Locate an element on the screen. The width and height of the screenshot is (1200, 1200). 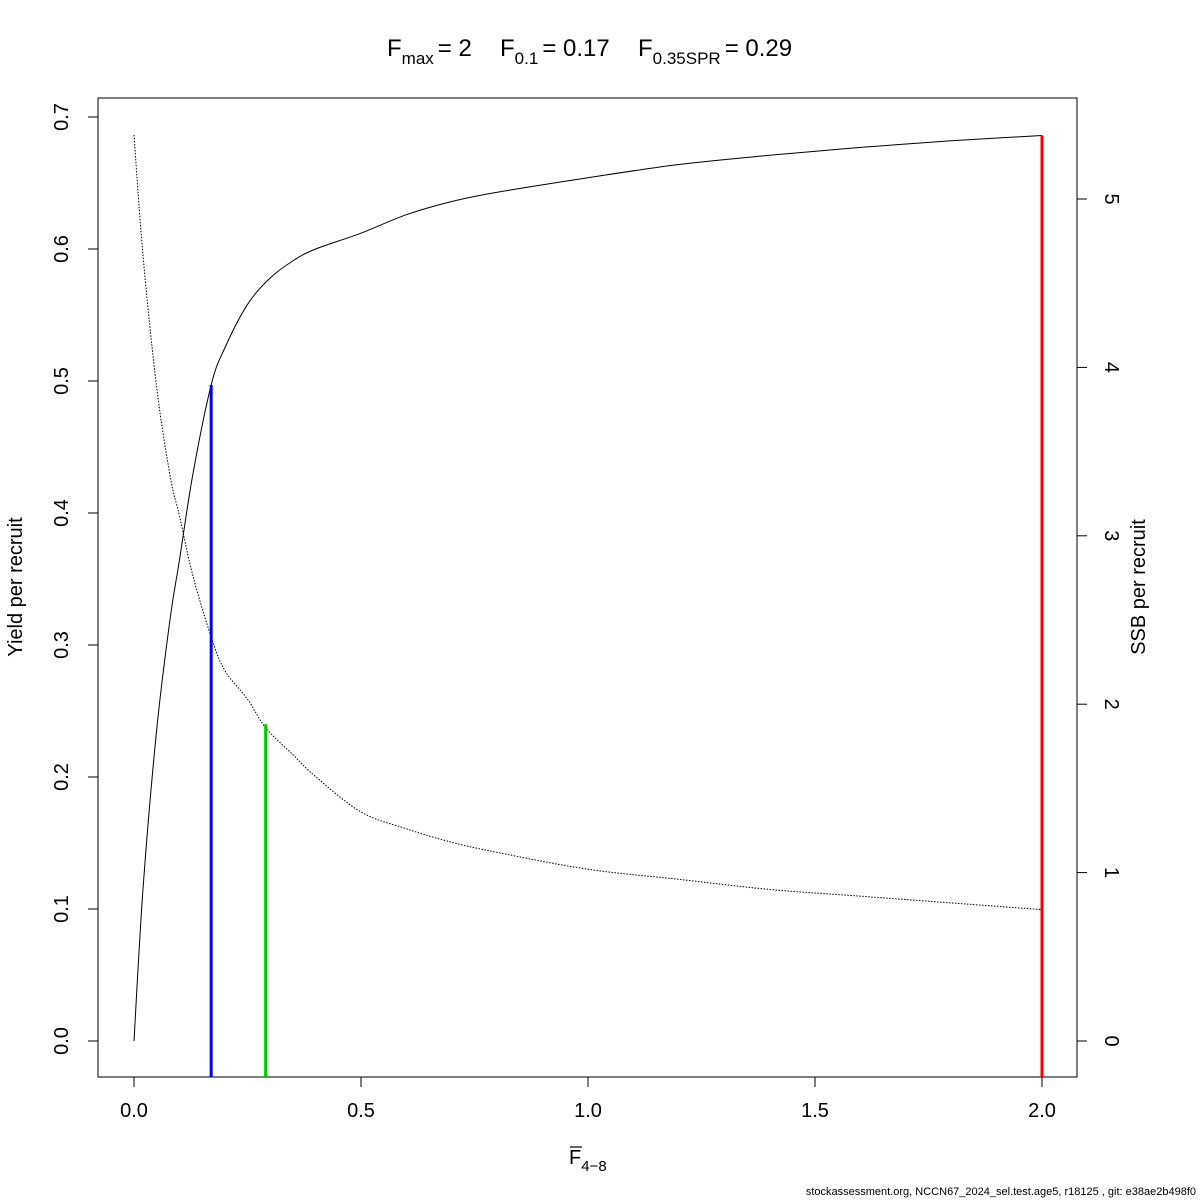
title-fspr-subscript: 0.35SPR is located at coordinates (687, 58).